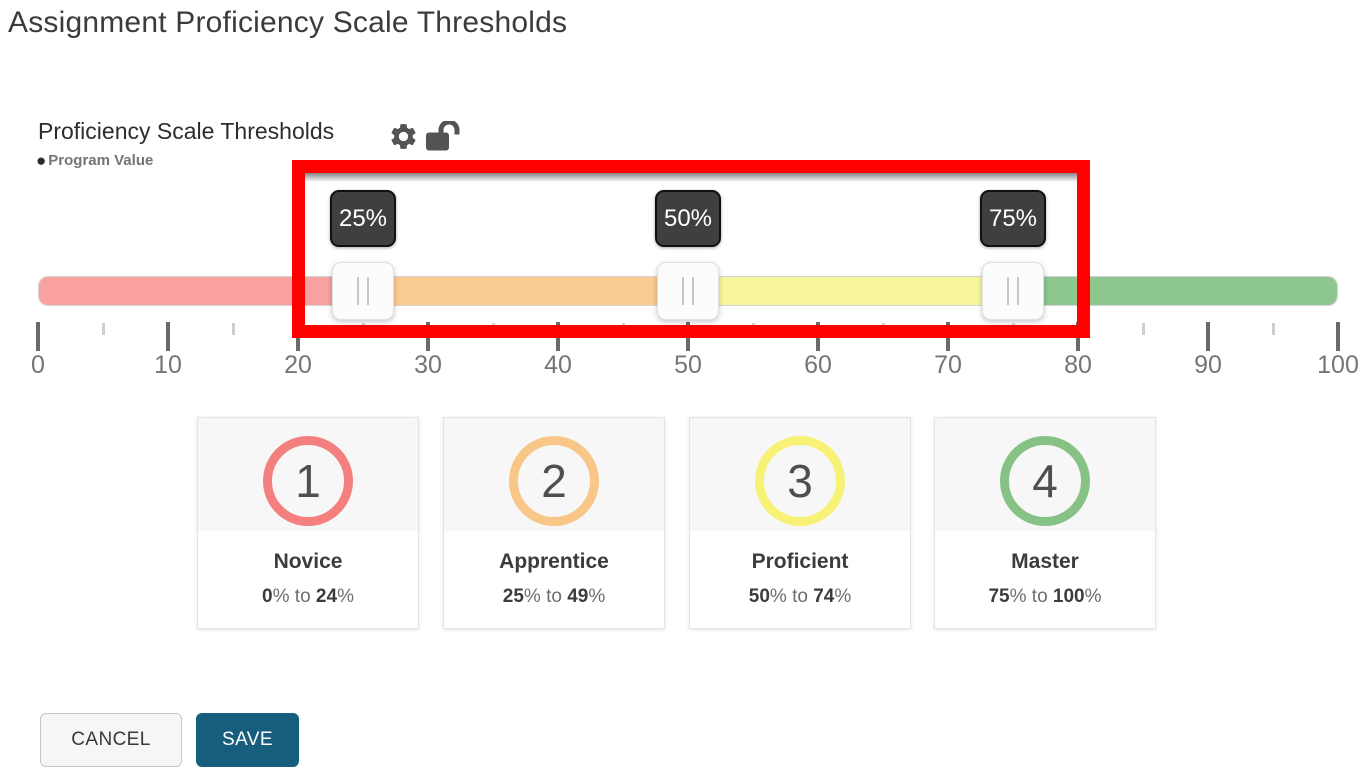 The image size is (1368, 782). I want to click on axis-label-100: 100, so click(1338, 365).